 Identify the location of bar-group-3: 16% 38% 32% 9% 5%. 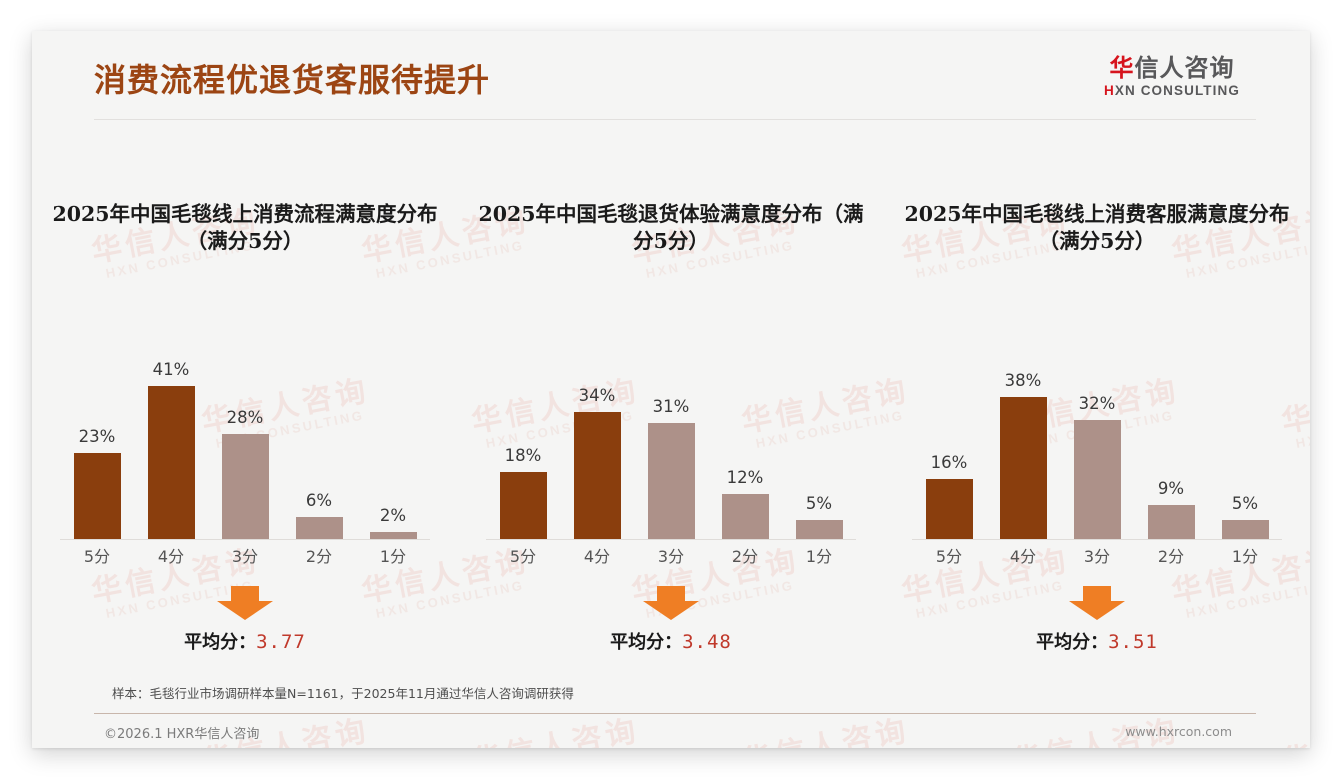
(1097, 436).